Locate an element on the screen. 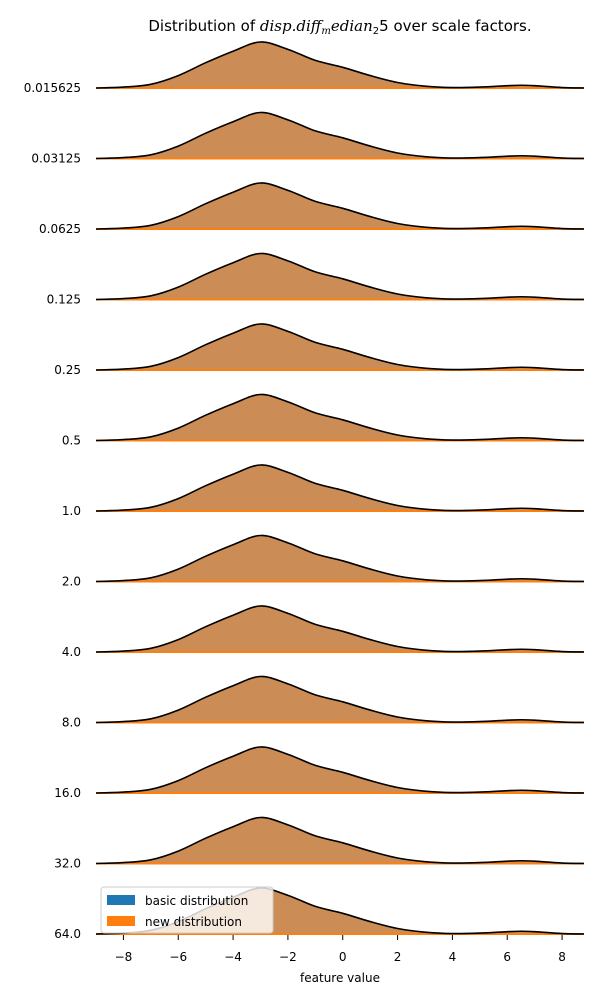 The image size is (600, 1000). ridge-0.015625: 0.015625 is located at coordinates (304, 68).